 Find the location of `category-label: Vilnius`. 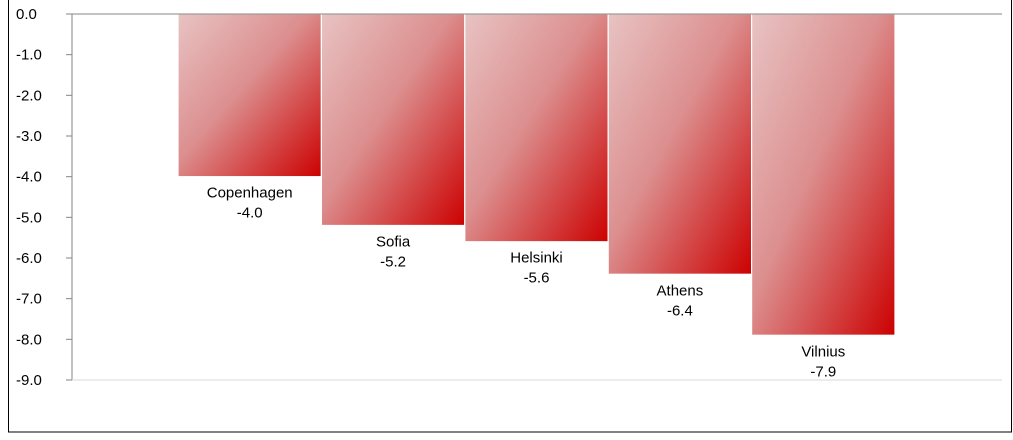

category-label: Vilnius is located at coordinates (823, 351).